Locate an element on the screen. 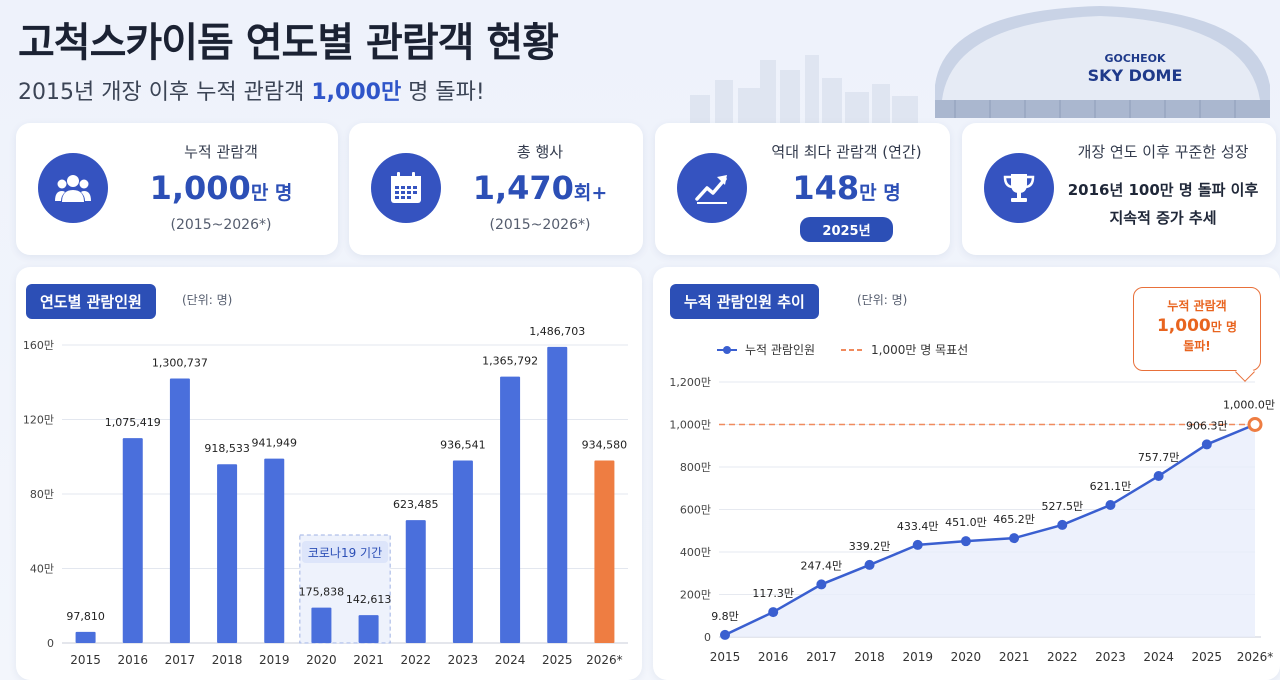  data-point-final is located at coordinates (1255, 424).